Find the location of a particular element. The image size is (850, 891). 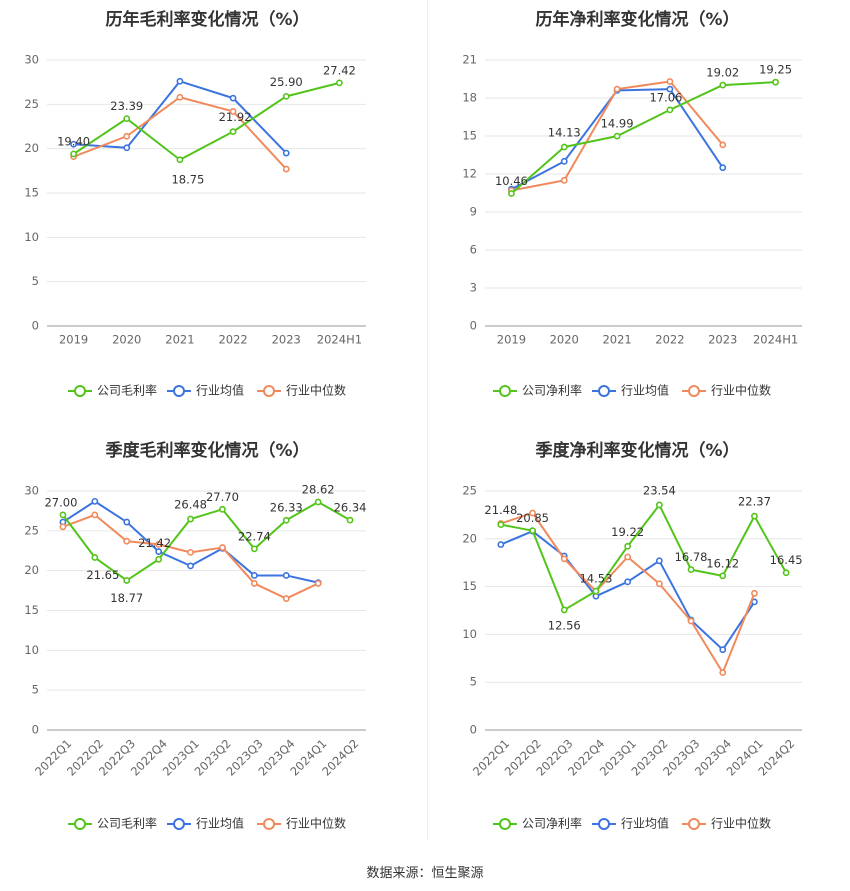

y-tick-label: 30 is located at coordinates (31, 491).